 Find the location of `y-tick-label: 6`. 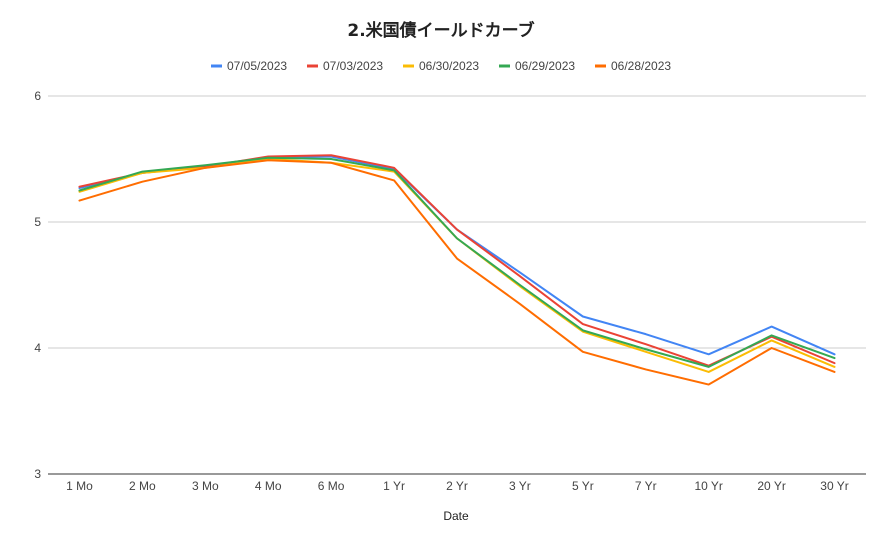

y-tick-label: 6 is located at coordinates (37, 96).